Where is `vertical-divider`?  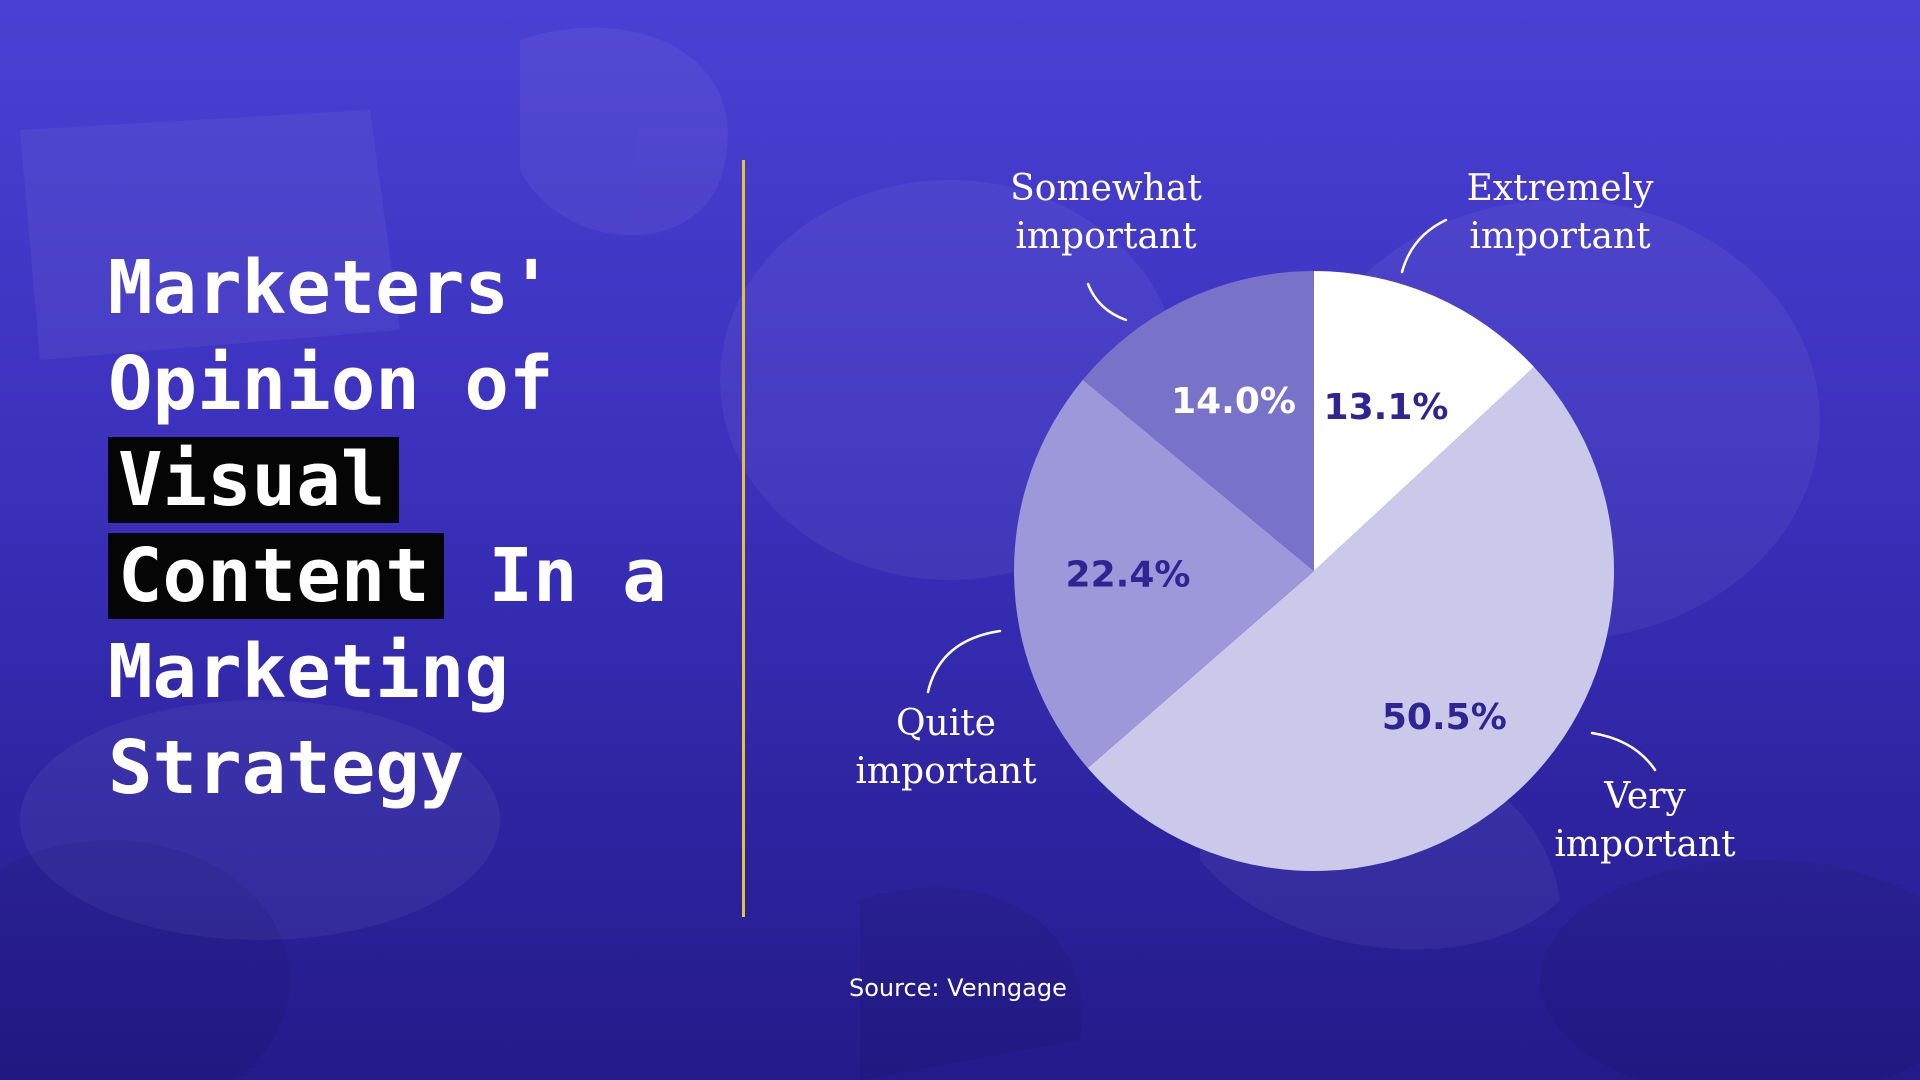
vertical-divider is located at coordinates (743, 538).